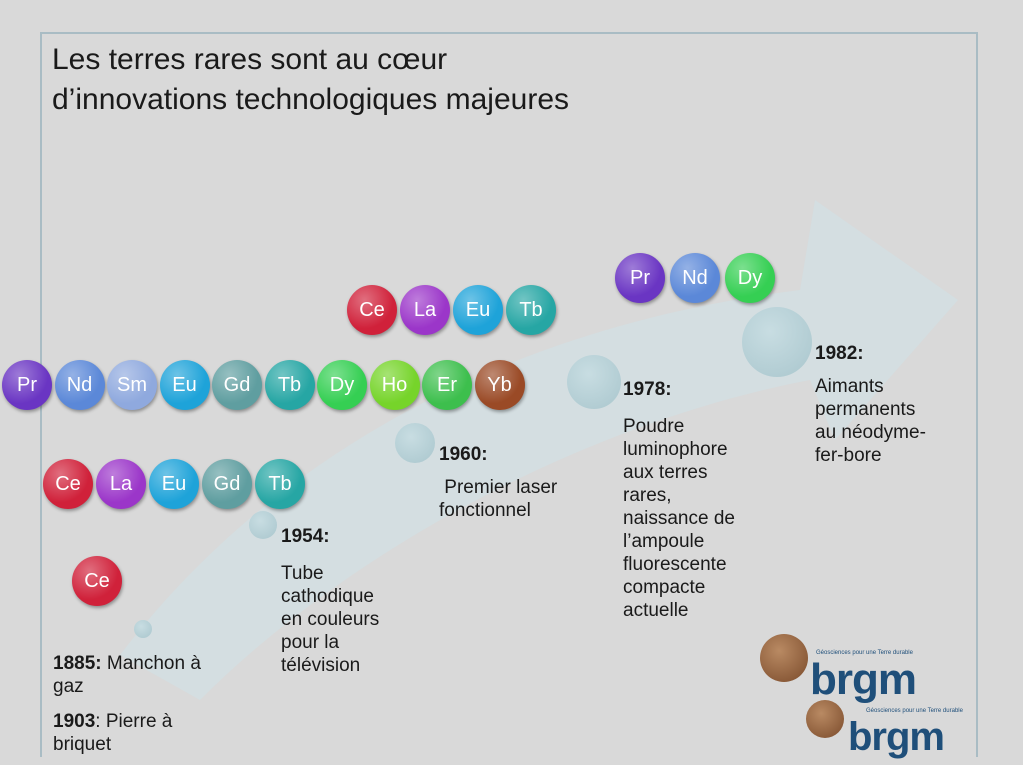 This screenshot has width=1023, height=765. What do you see at coordinates (310, 642) in the screenshot?
I see `event-1954-line: pour la` at bounding box center [310, 642].